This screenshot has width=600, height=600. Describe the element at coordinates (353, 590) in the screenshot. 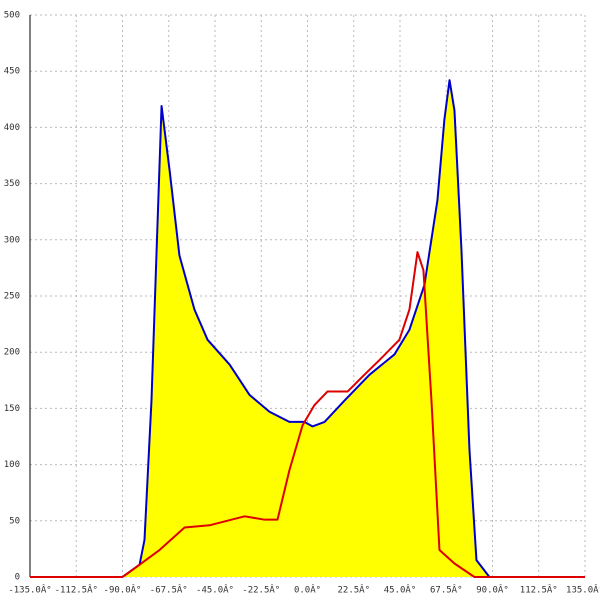

I see `x-tick-label: 22.5Â°` at that location.